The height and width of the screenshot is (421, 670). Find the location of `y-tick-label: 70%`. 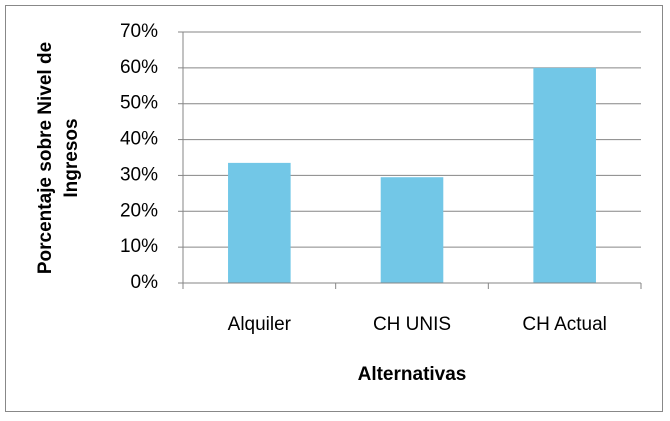

y-tick-label: 70% is located at coordinates (139, 31).